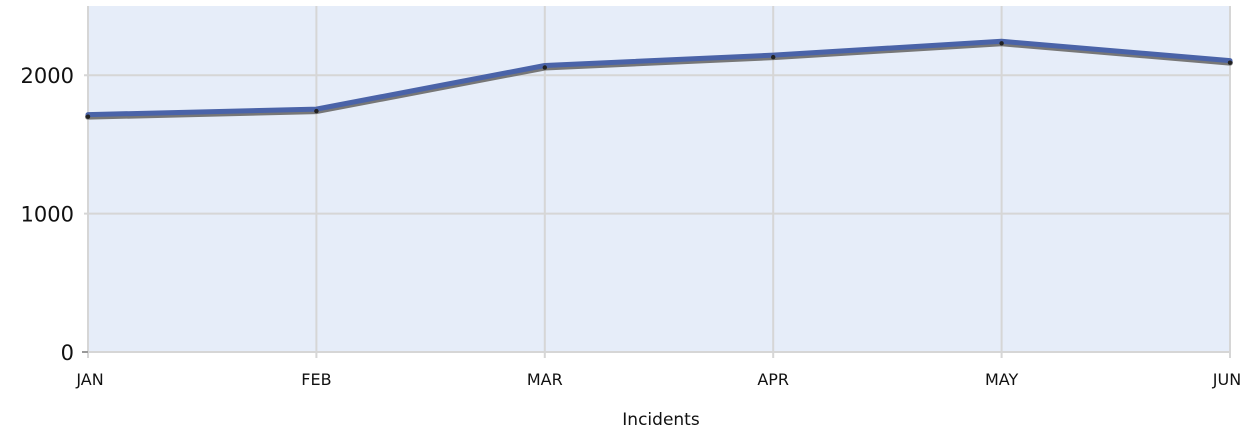  What do you see at coordinates (1002, 379) in the screenshot?
I see `x-tick-label-may: MAY` at bounding box center [1002, 379].